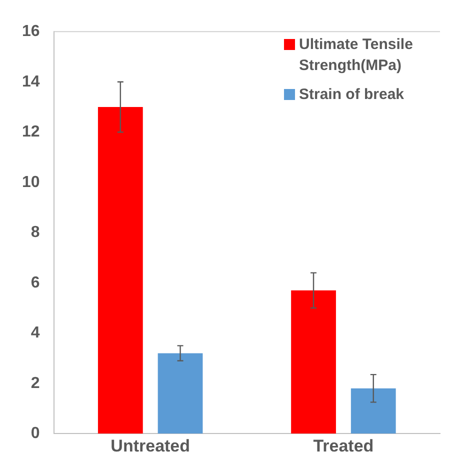  Describe the element at coordinates (150, 446) in the screenshot. I see `x-tick-label: Untreated` at that location.